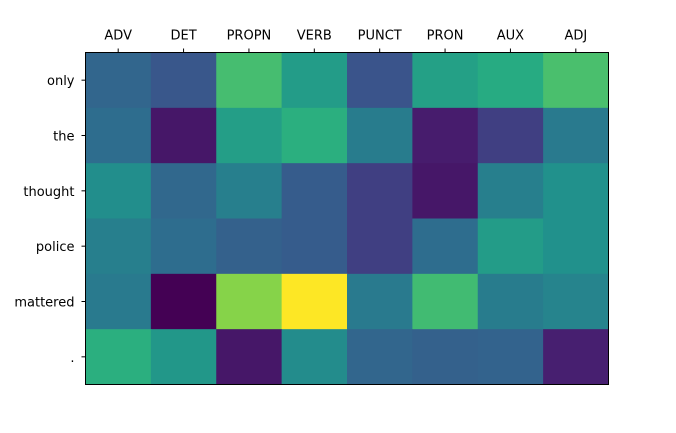 The image size is (676, 433). I want to click on x-tick-label: ADJ, so click(575, 36).